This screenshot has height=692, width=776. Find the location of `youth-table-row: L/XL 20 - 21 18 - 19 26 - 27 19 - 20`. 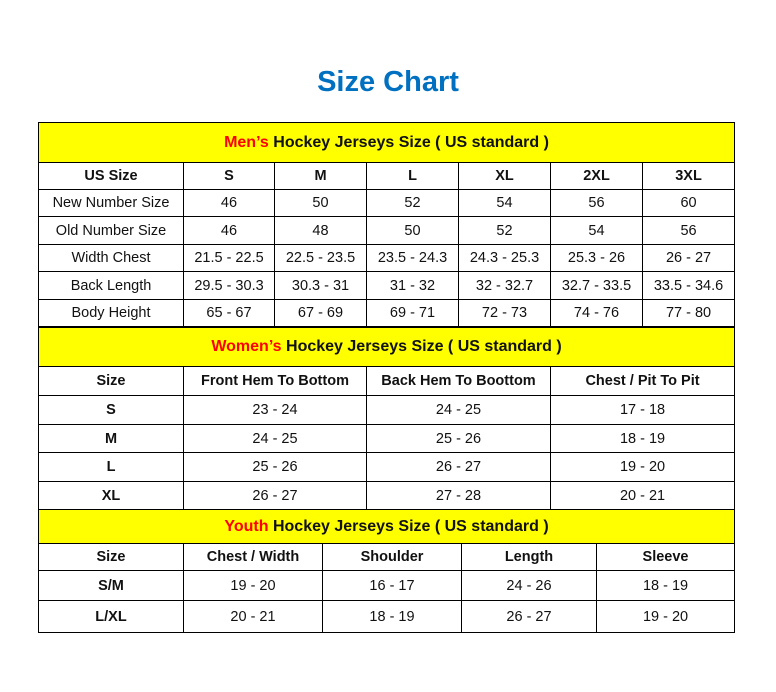

youth-table-row: L/XL 20 - 21 18 - 19 26 - 27 19 - 20 is located at coordinates (387, 616).